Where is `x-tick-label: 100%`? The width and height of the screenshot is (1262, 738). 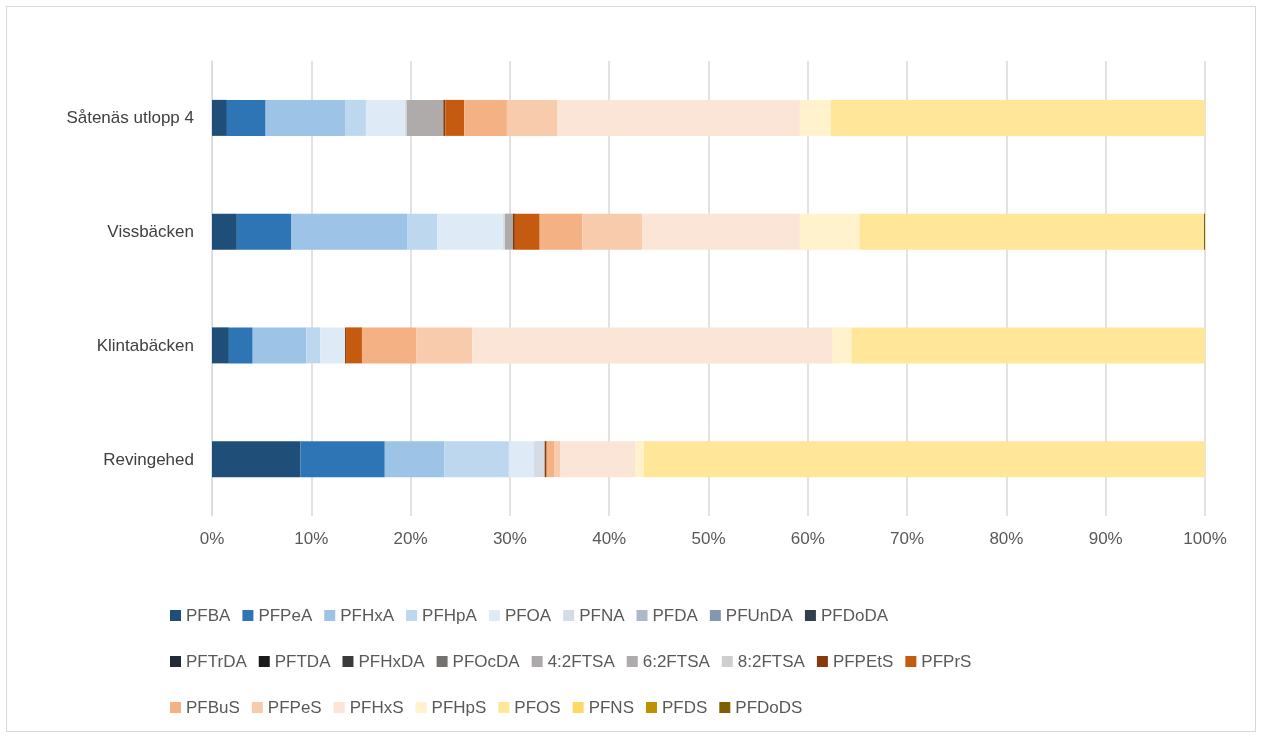
x-tick-label: 100% is located at coordinates (1205, 538).